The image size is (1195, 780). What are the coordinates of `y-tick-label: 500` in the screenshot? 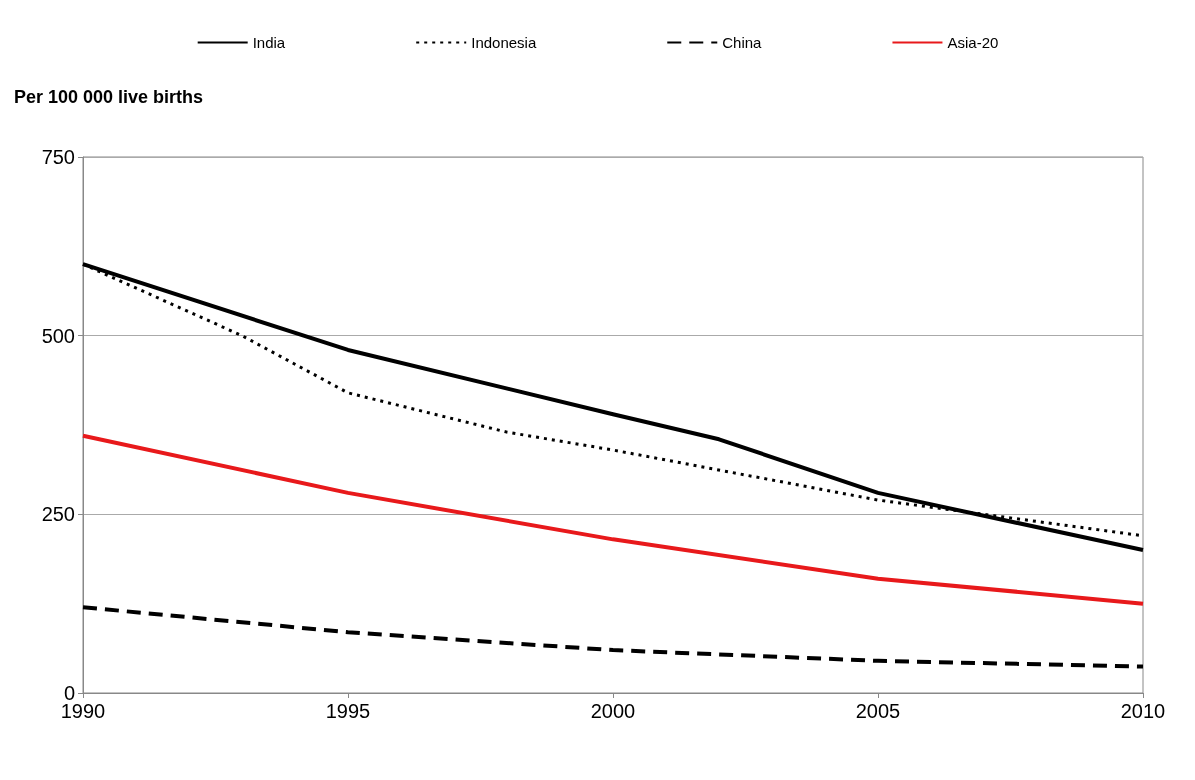 It's located at (58, 335).